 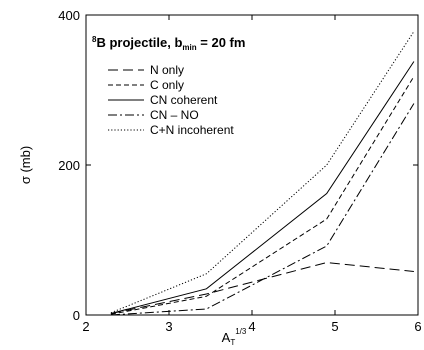 What do you see at coordinates (25, 165) in the screenshot?
I see `y-axis-label: σ (mb)` at bounding box center [25, 165].